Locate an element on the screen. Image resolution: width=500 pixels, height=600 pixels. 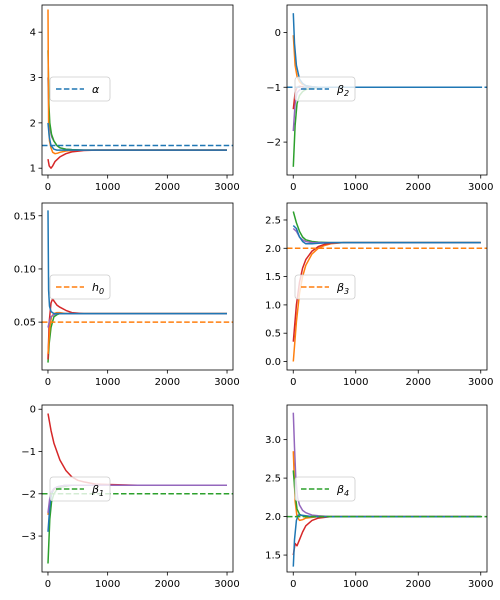
subplot-1: 0 1000 2000 3000 1 2 3 4 α is located at coordinates (135, 98).